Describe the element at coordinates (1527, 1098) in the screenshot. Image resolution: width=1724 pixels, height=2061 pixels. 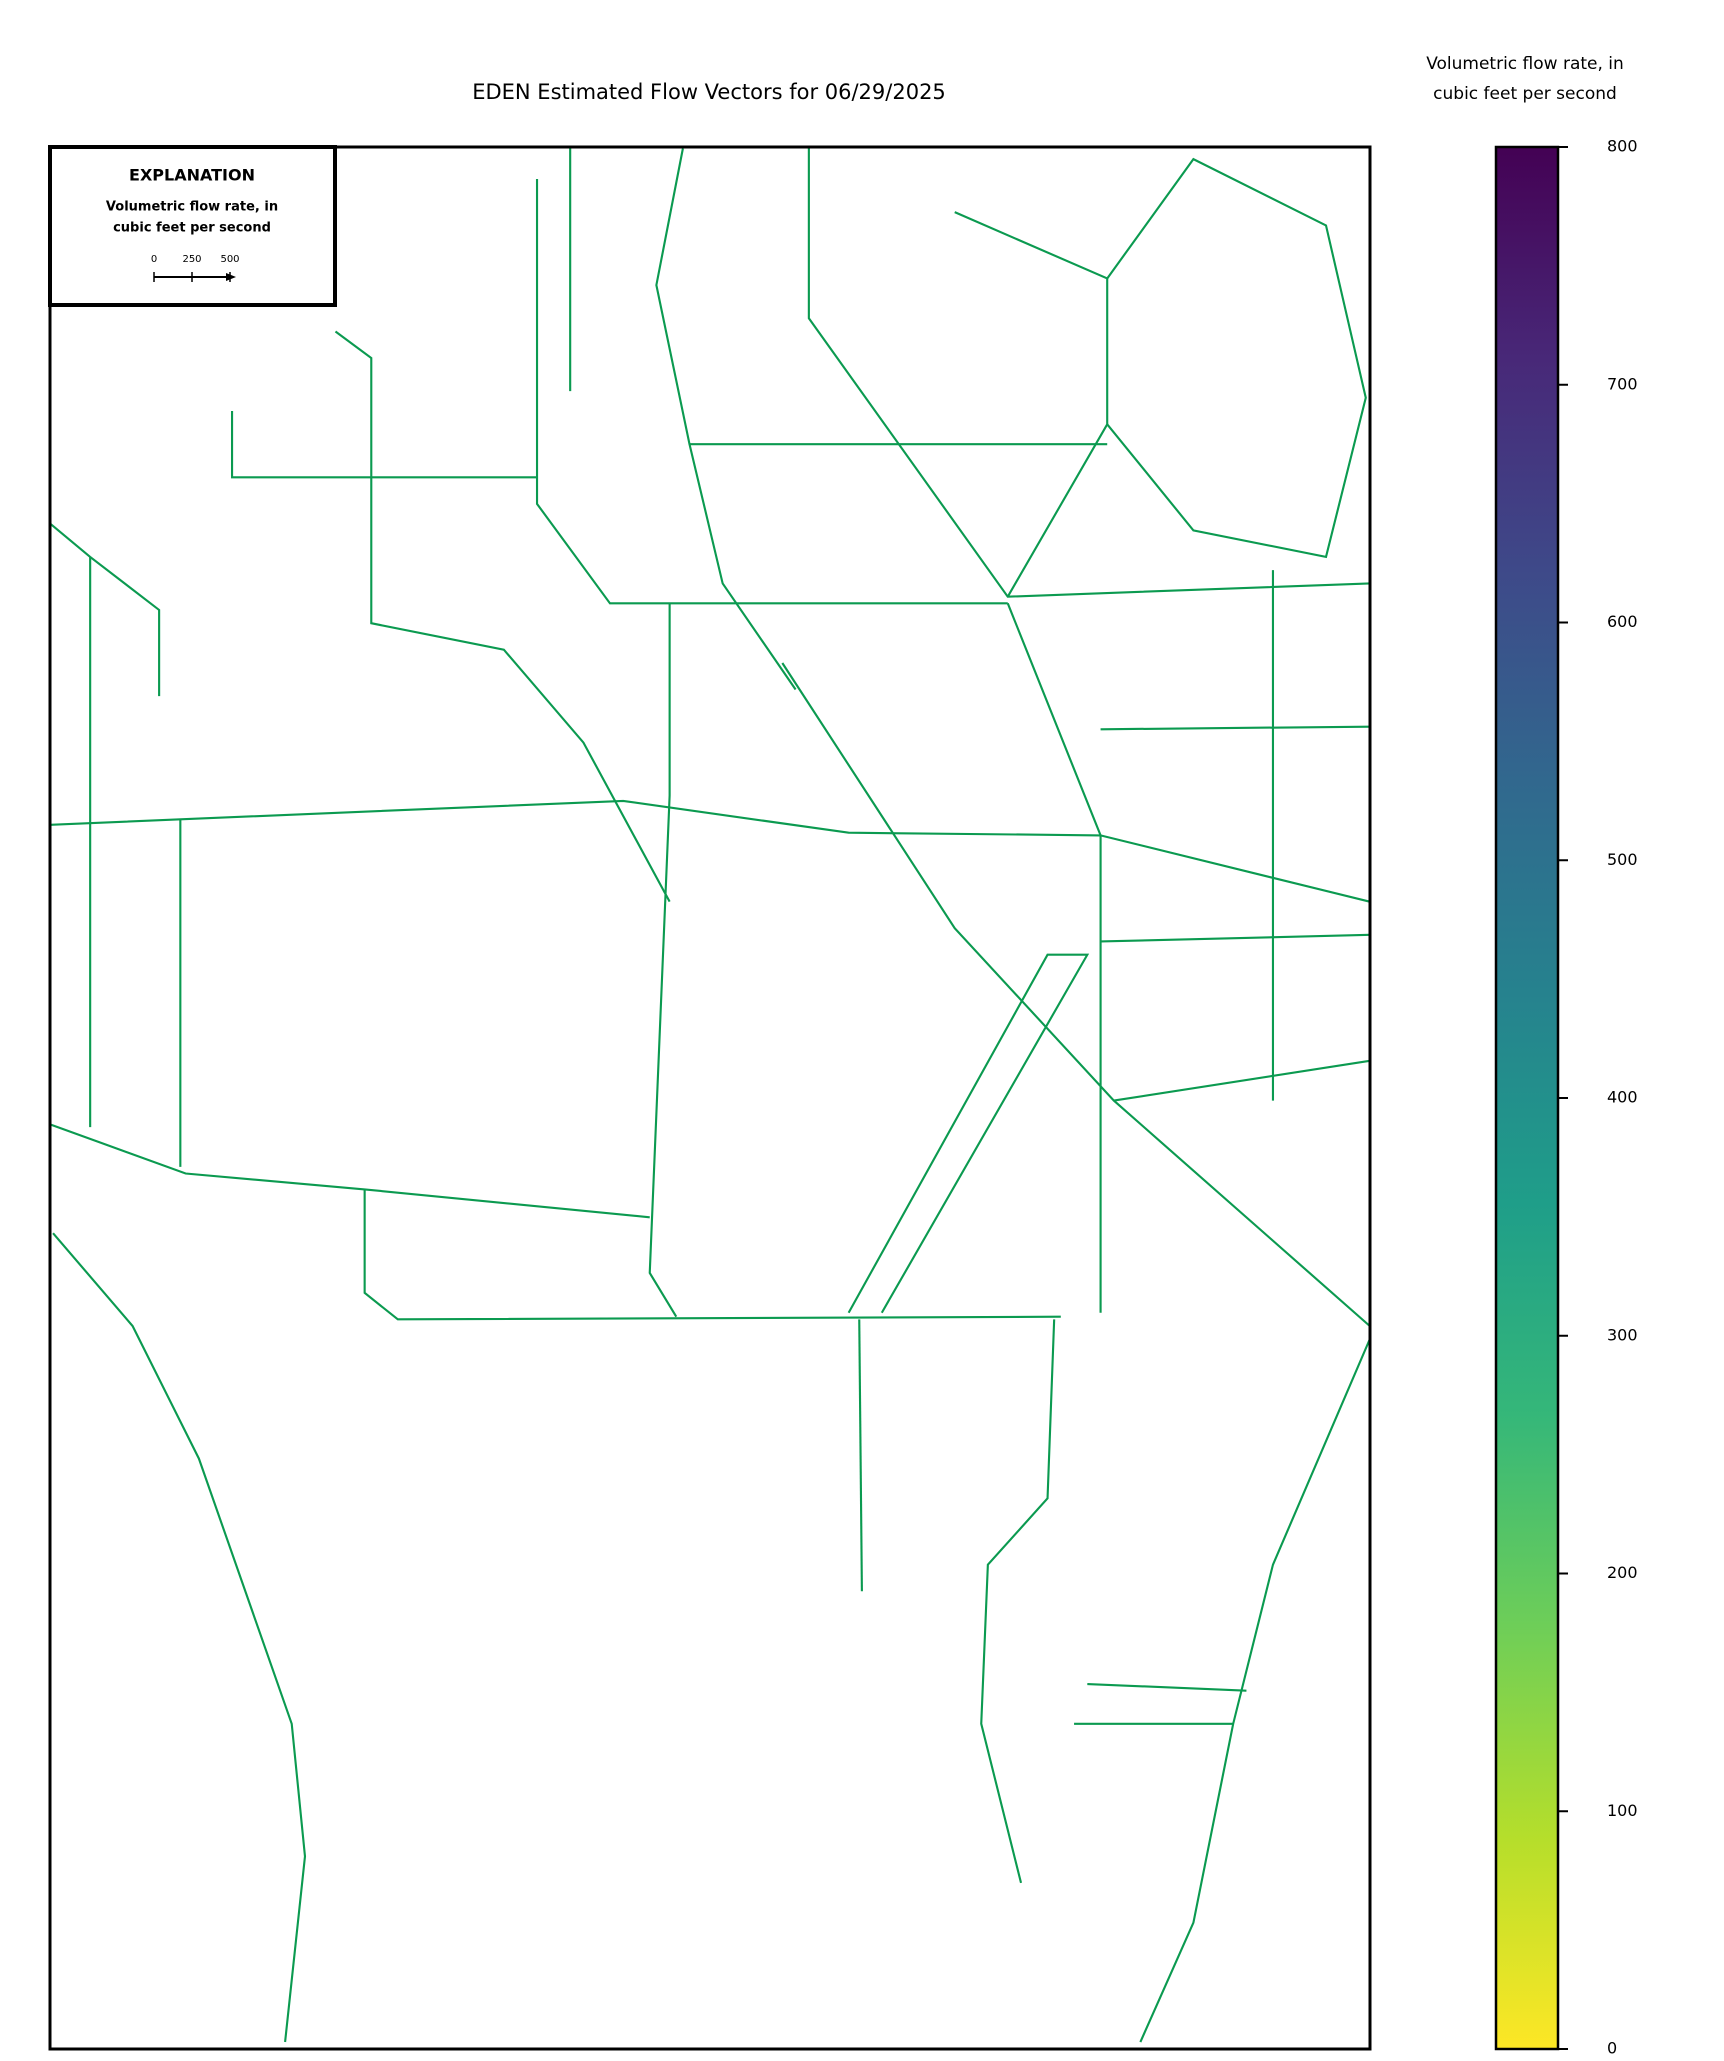
I see `colorbar` at that location.